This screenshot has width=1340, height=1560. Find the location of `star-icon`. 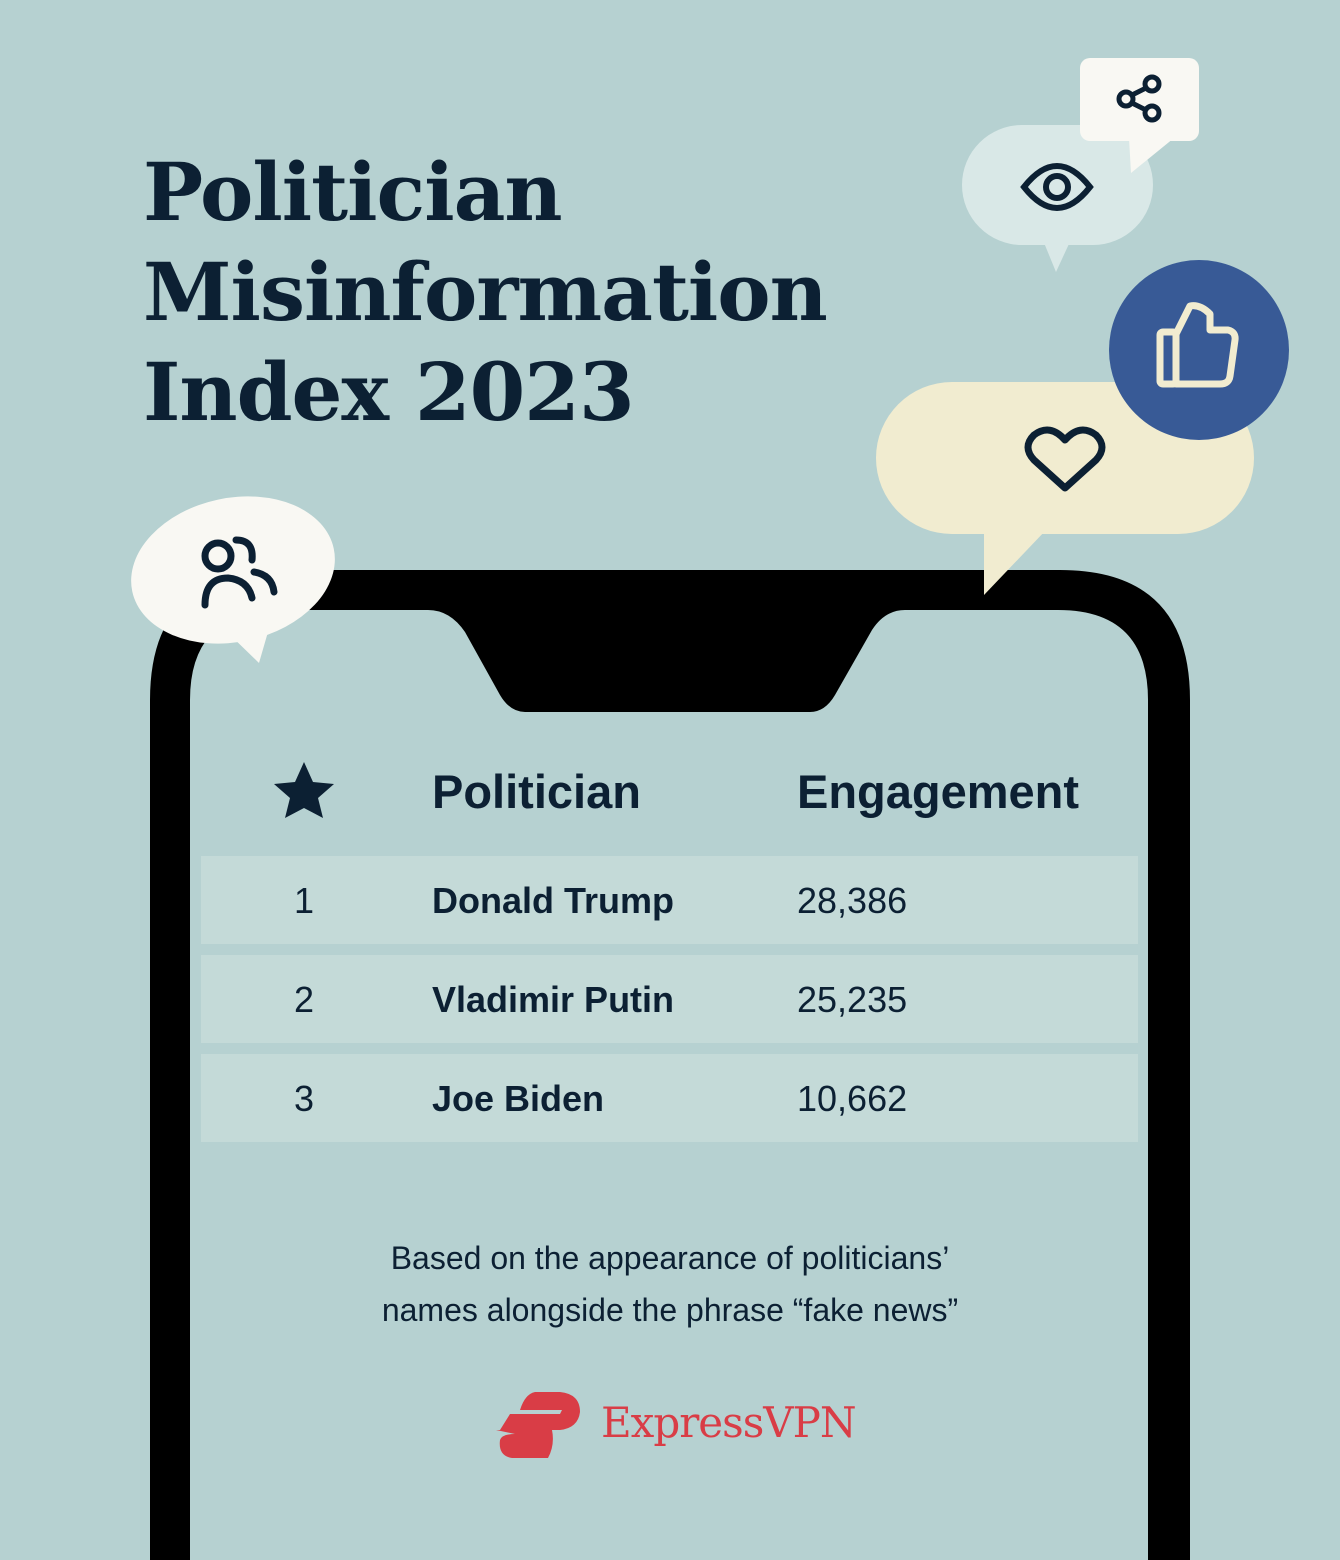

star-icon is located at coordinates (304, 790).